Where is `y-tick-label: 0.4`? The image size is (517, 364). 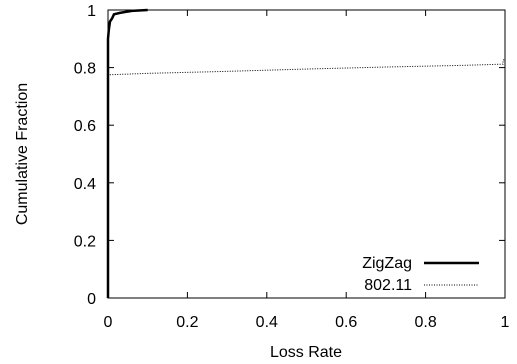
y-tick-label: 0.4 is located at coordinates (85, 184).